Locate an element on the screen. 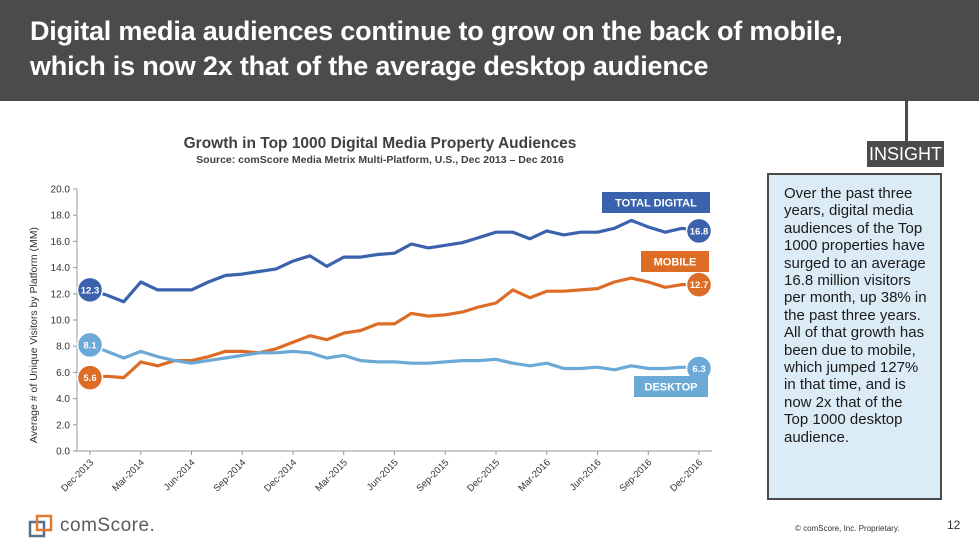 This screenshot has height=550, width=979. desktop-end-value-label: 6.3 is located at coordinates (698, 369).